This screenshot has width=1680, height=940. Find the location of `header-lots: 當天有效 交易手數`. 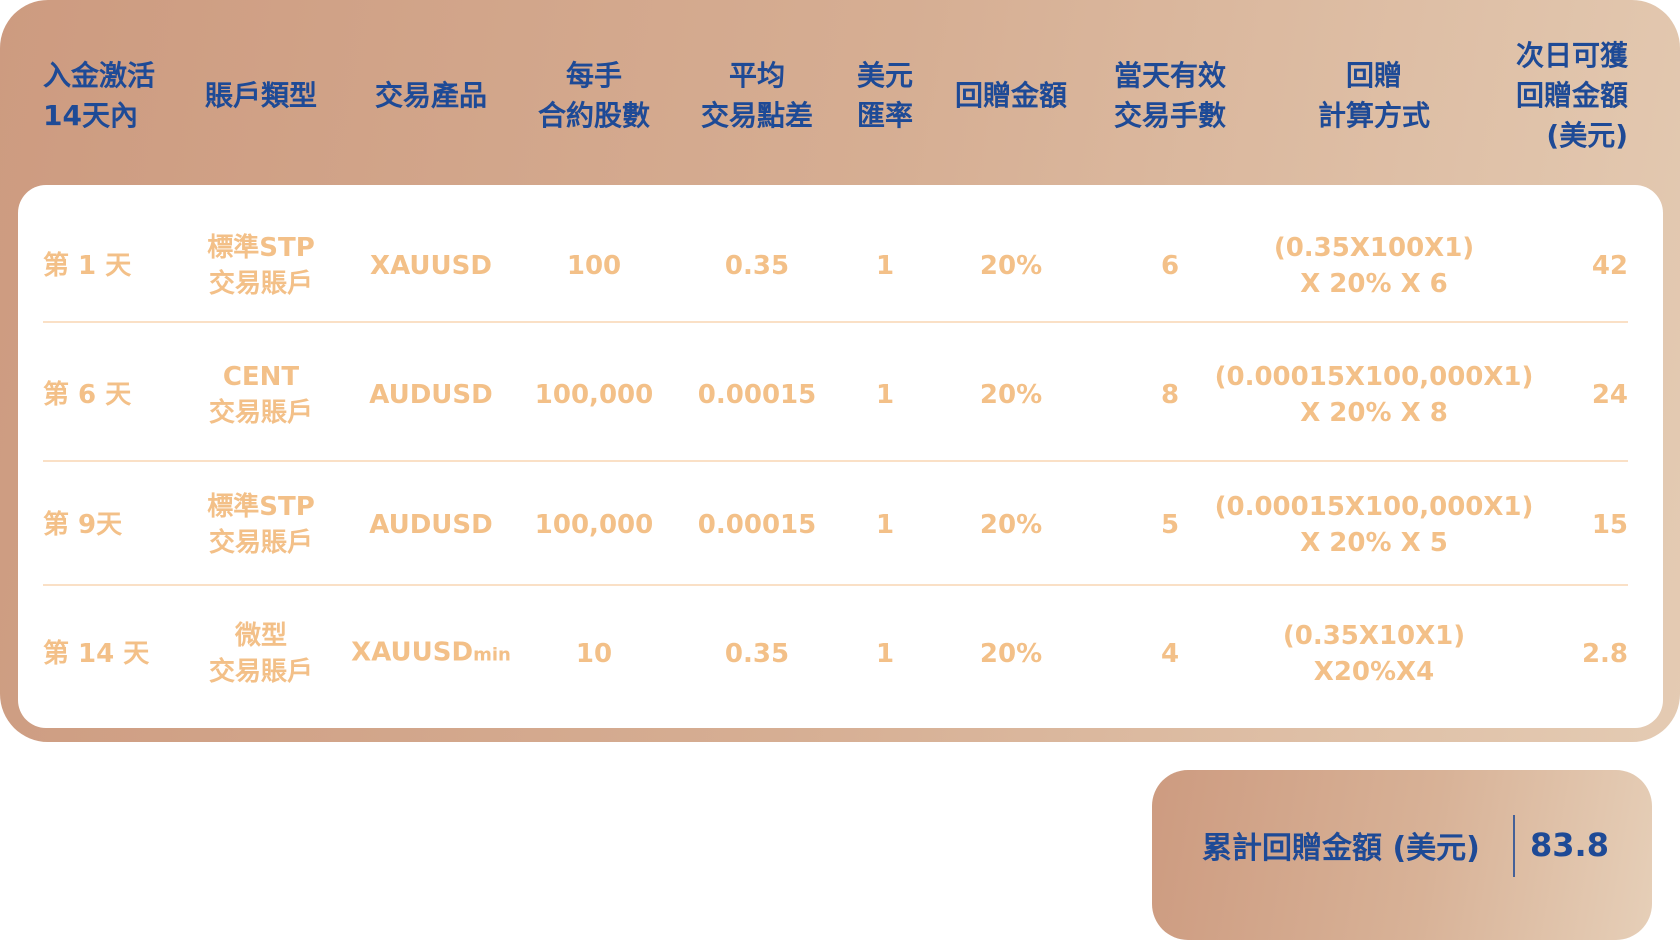

header-lots: 當天有效 交易手數 is located at coordinates (1170, 95).